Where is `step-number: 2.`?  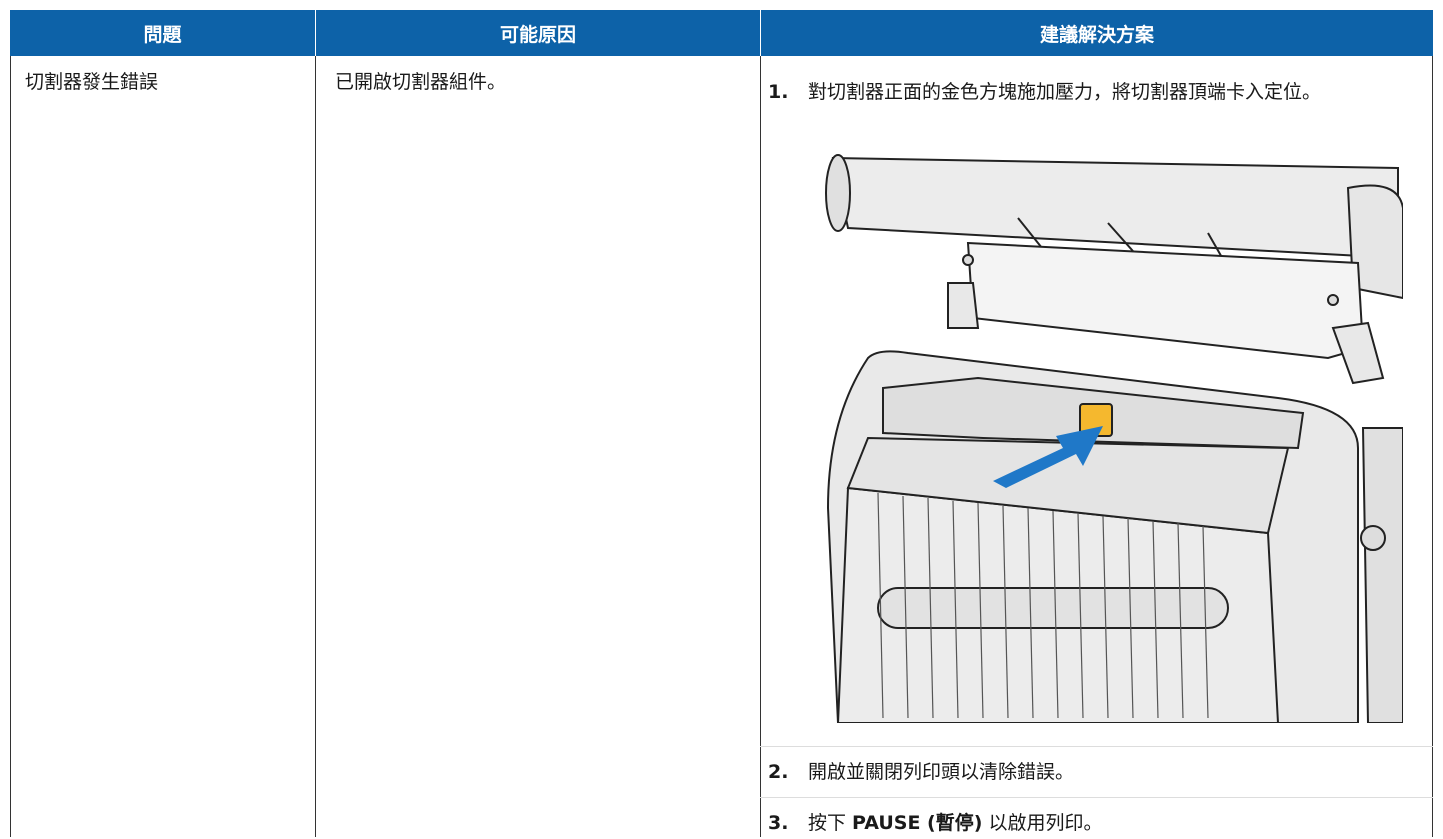
step-number: 2. is located at coordinates (778, 772).